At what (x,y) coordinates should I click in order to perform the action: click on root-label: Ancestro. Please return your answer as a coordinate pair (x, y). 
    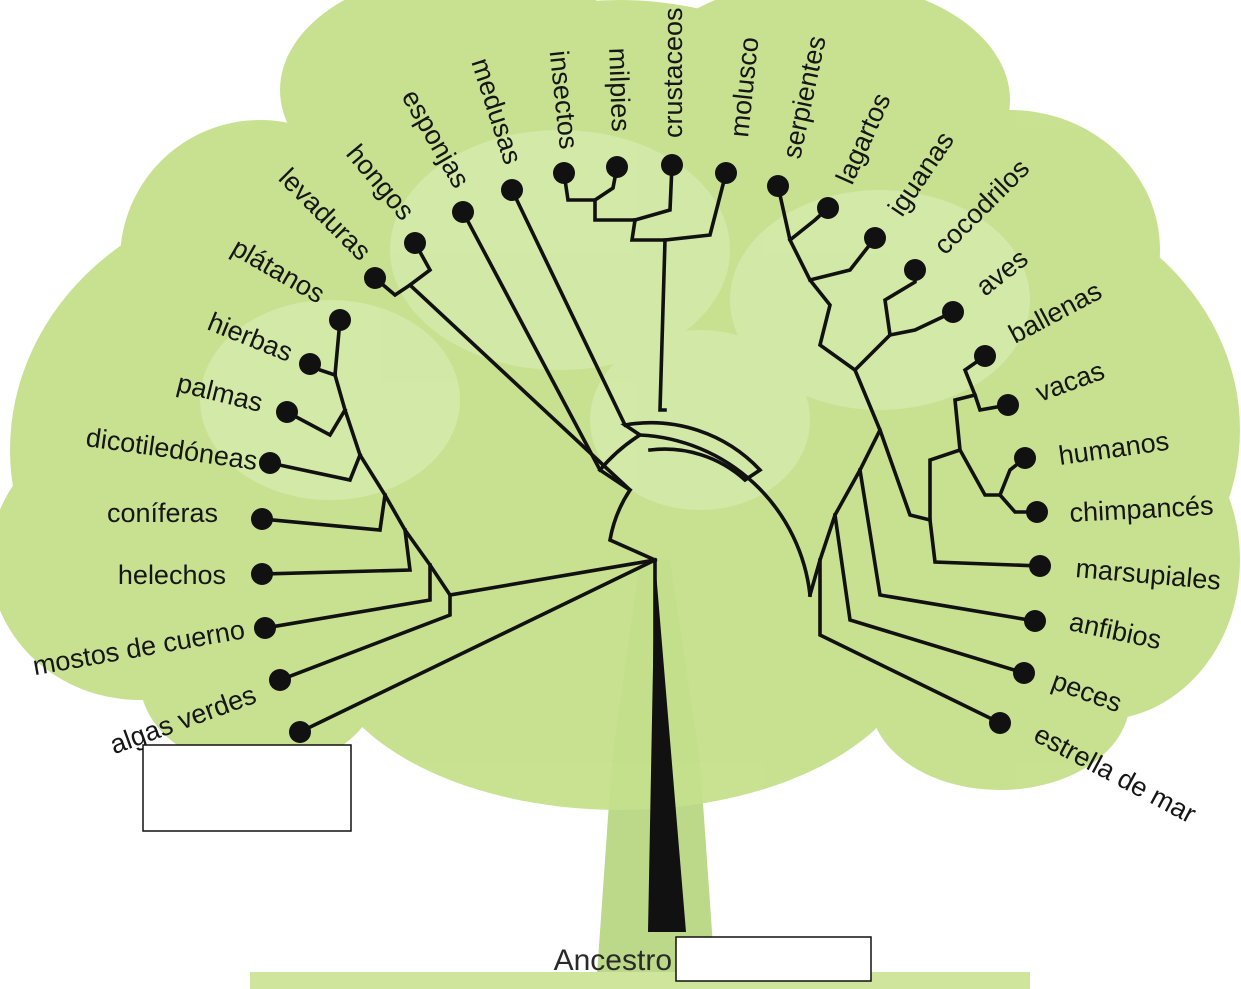
    Looking at the image, I should click on (613, 960).